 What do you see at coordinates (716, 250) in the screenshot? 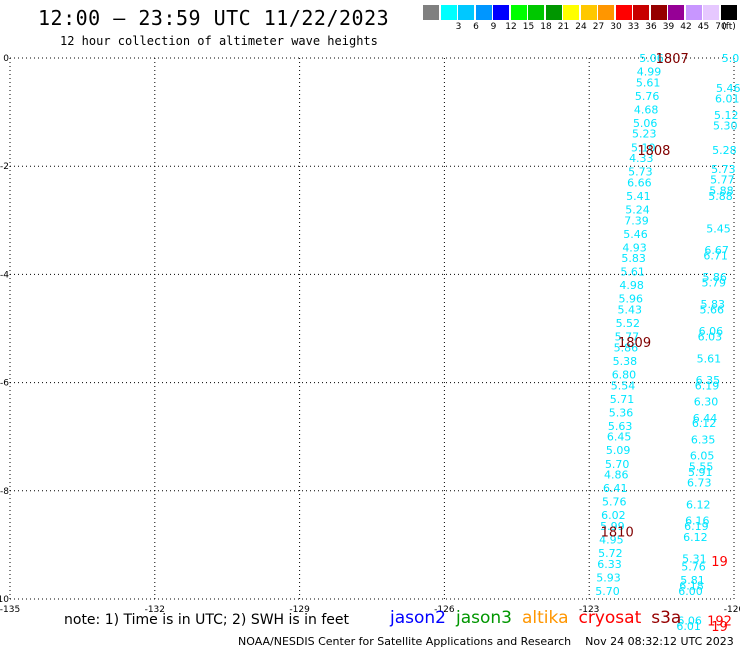
I see `wave-height-point: 6.67` at bounding box center [716, 250].